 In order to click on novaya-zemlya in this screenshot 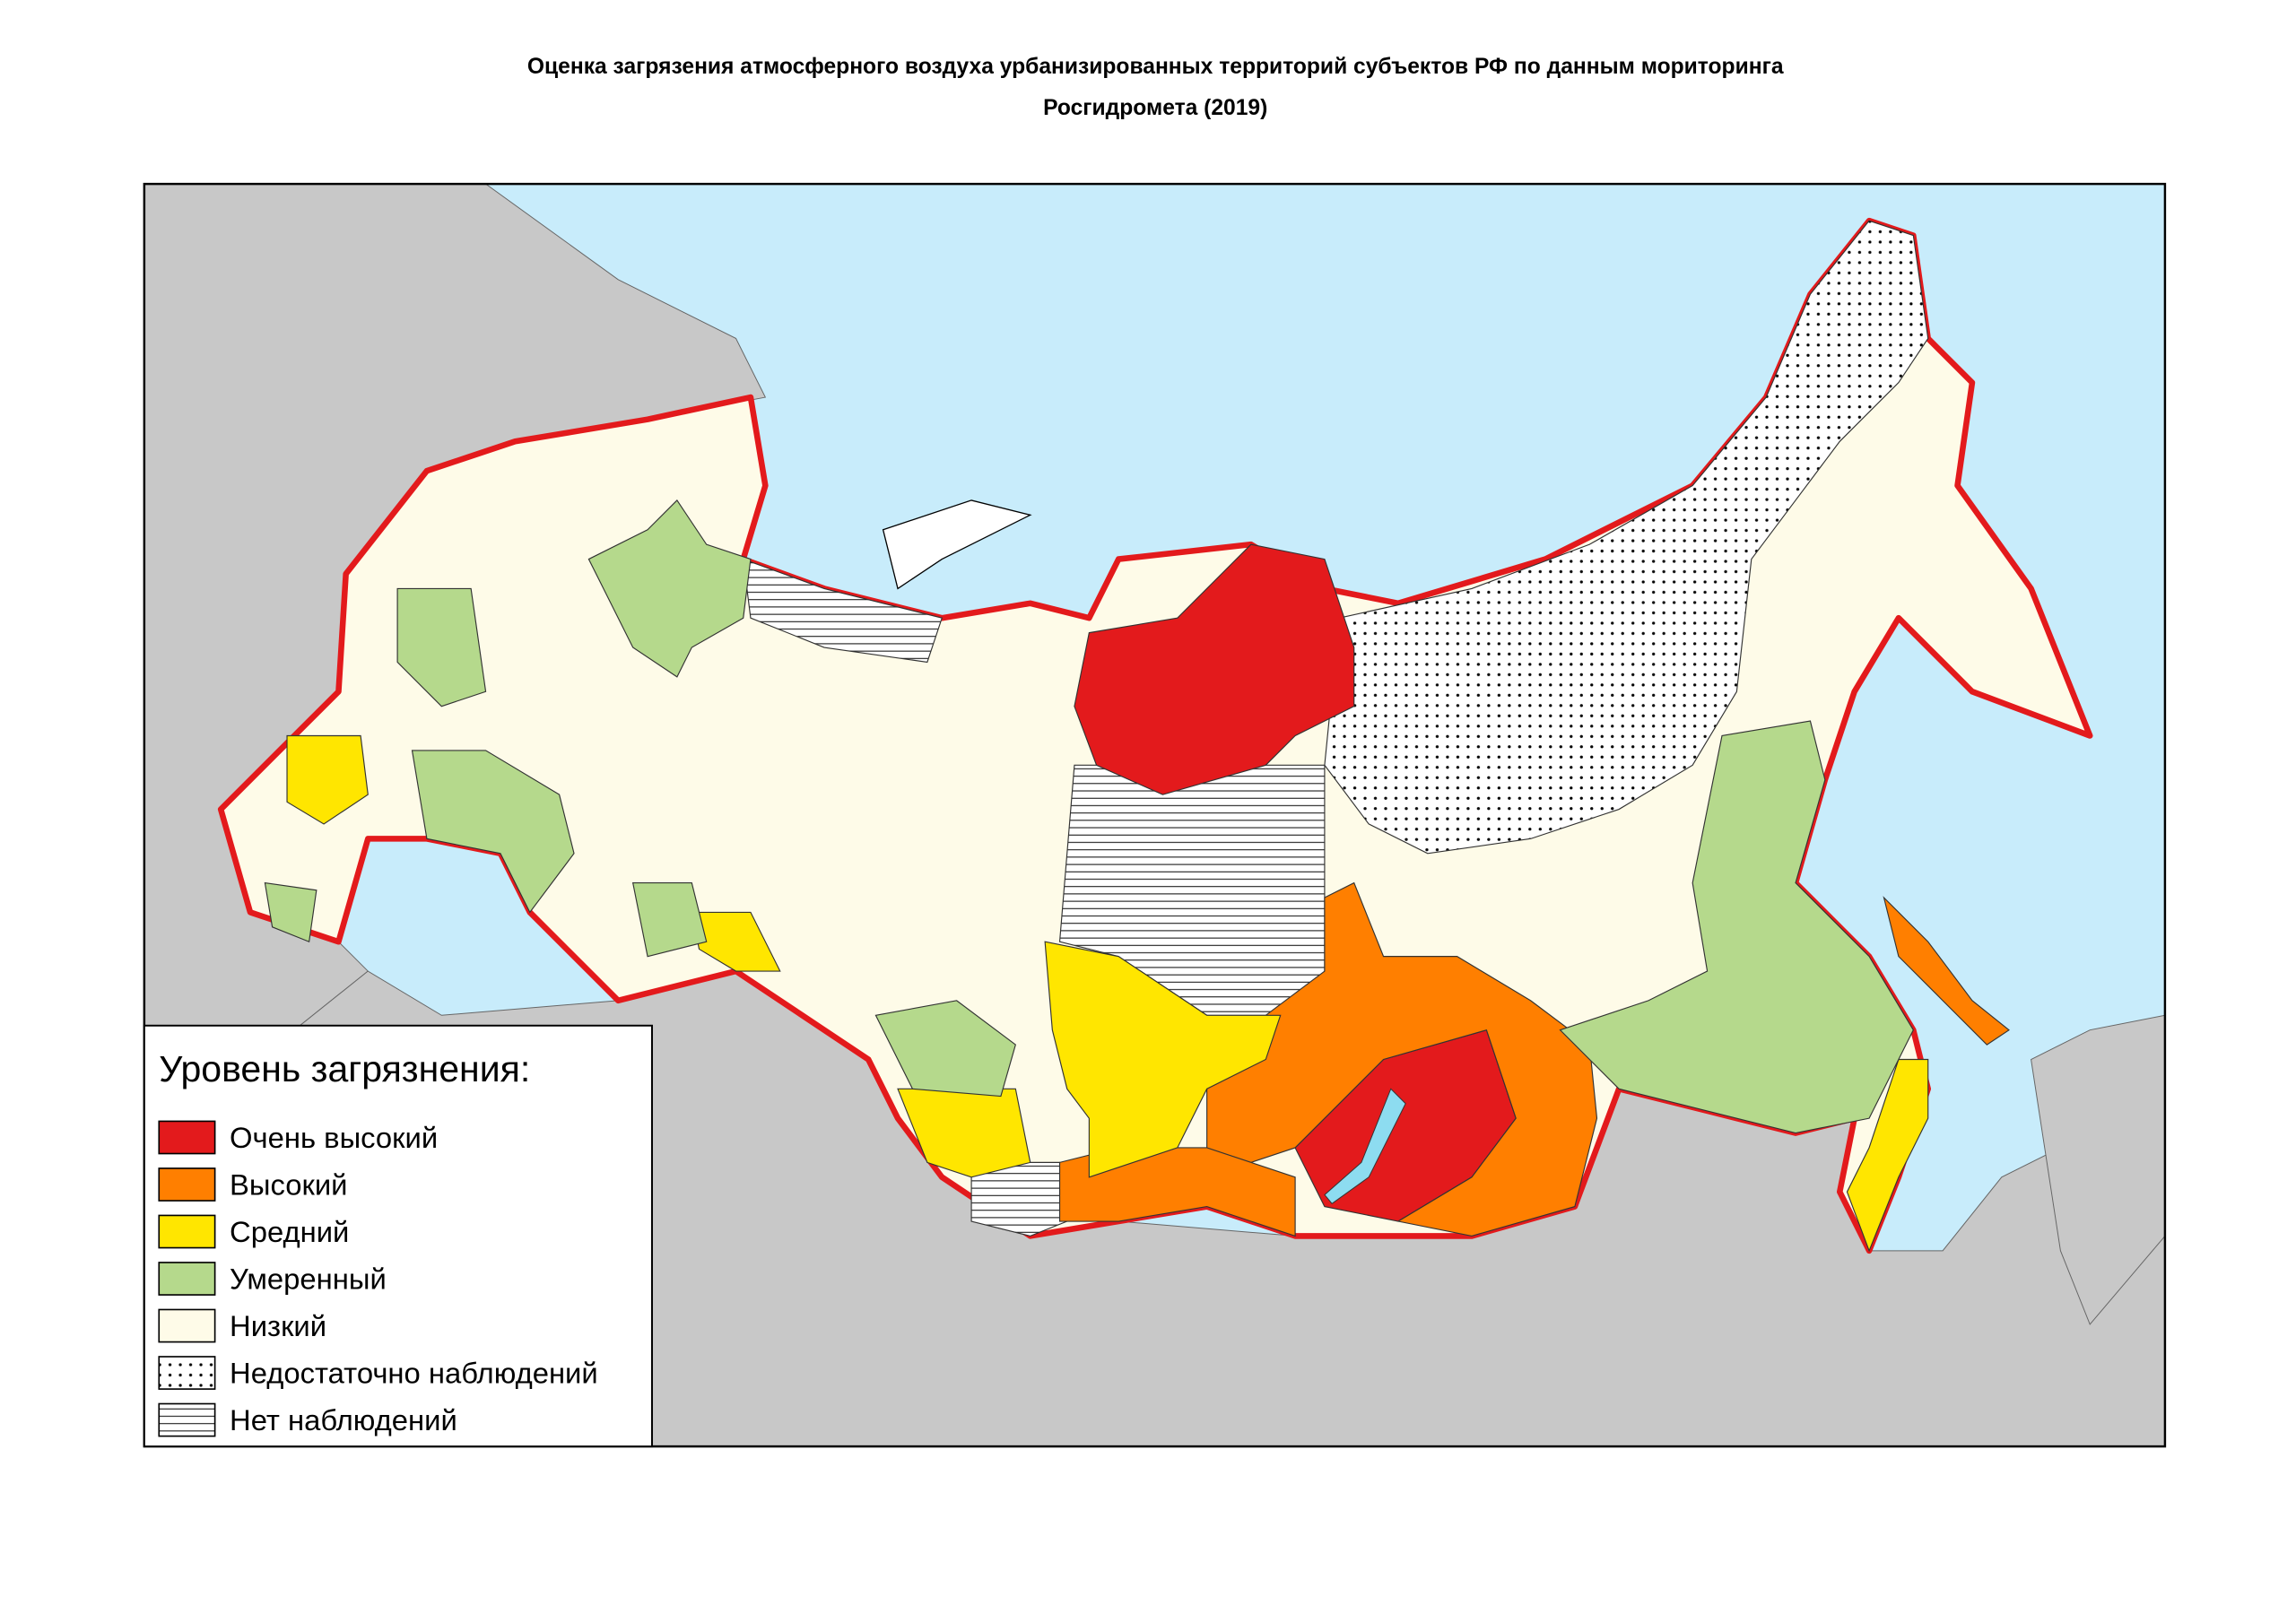, I will do `click(957, 544)`.